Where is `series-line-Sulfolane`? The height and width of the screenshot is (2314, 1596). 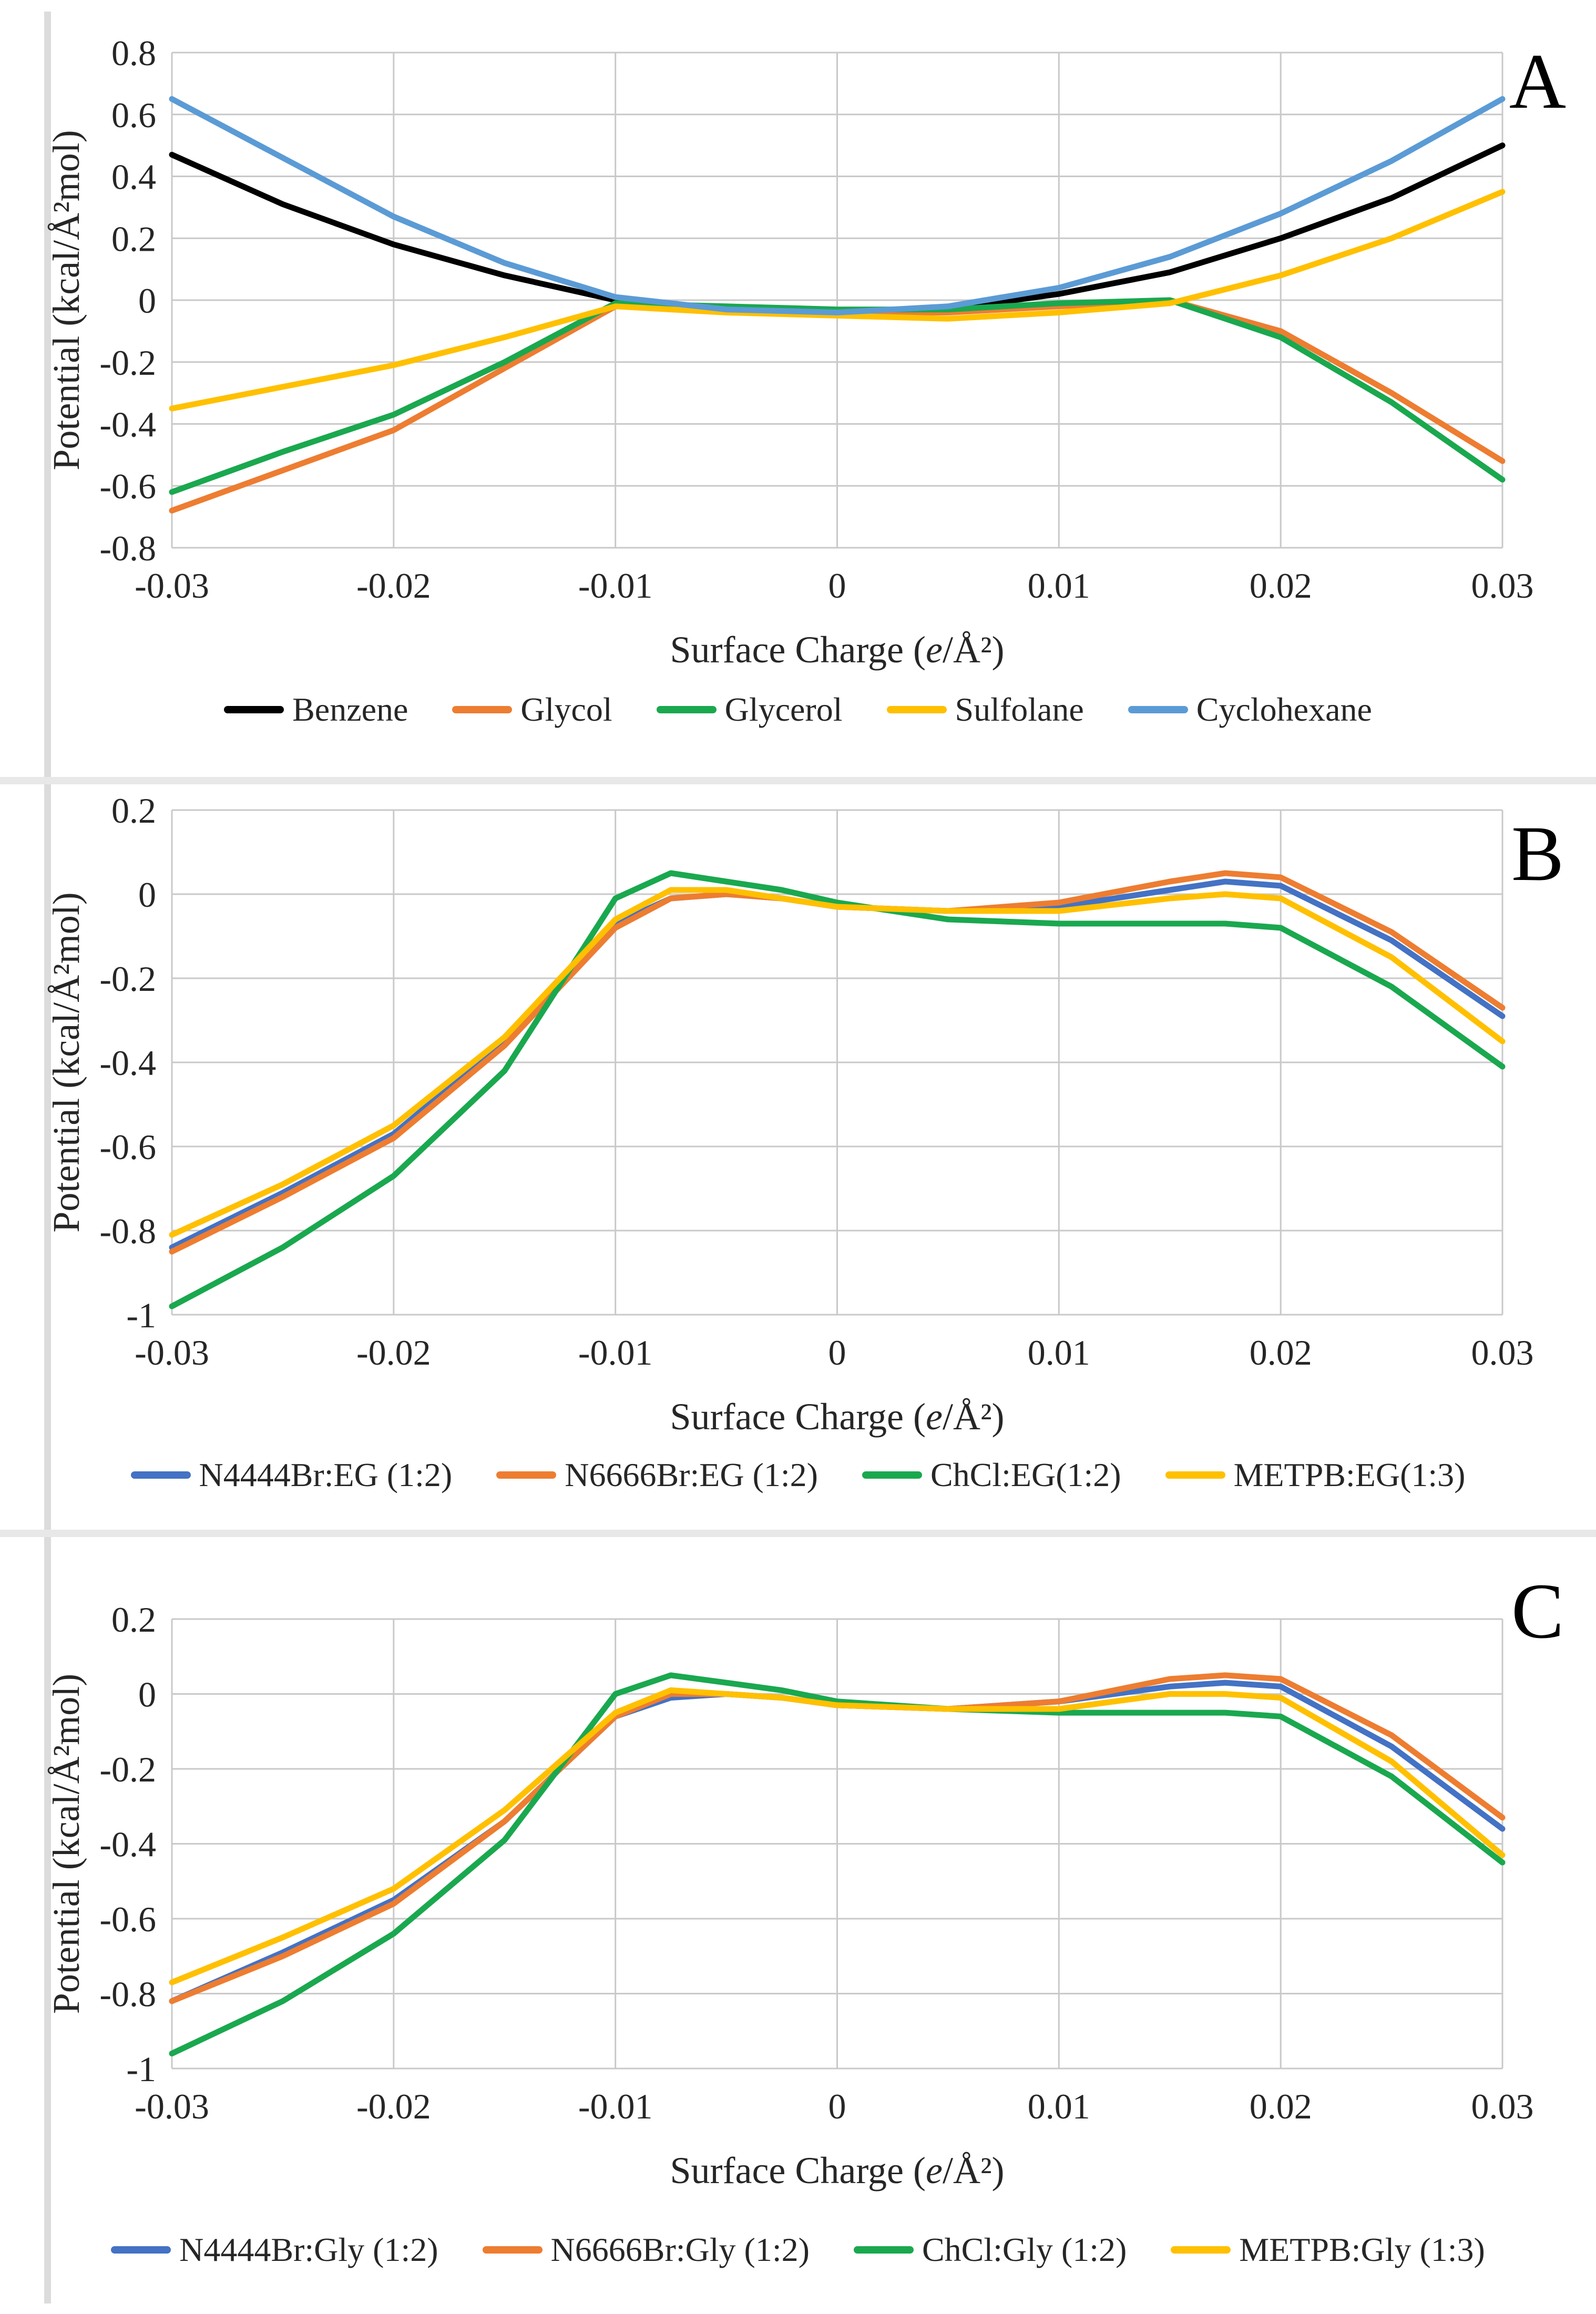
series-line-Sulfolane is located at coordinates (837, 300).